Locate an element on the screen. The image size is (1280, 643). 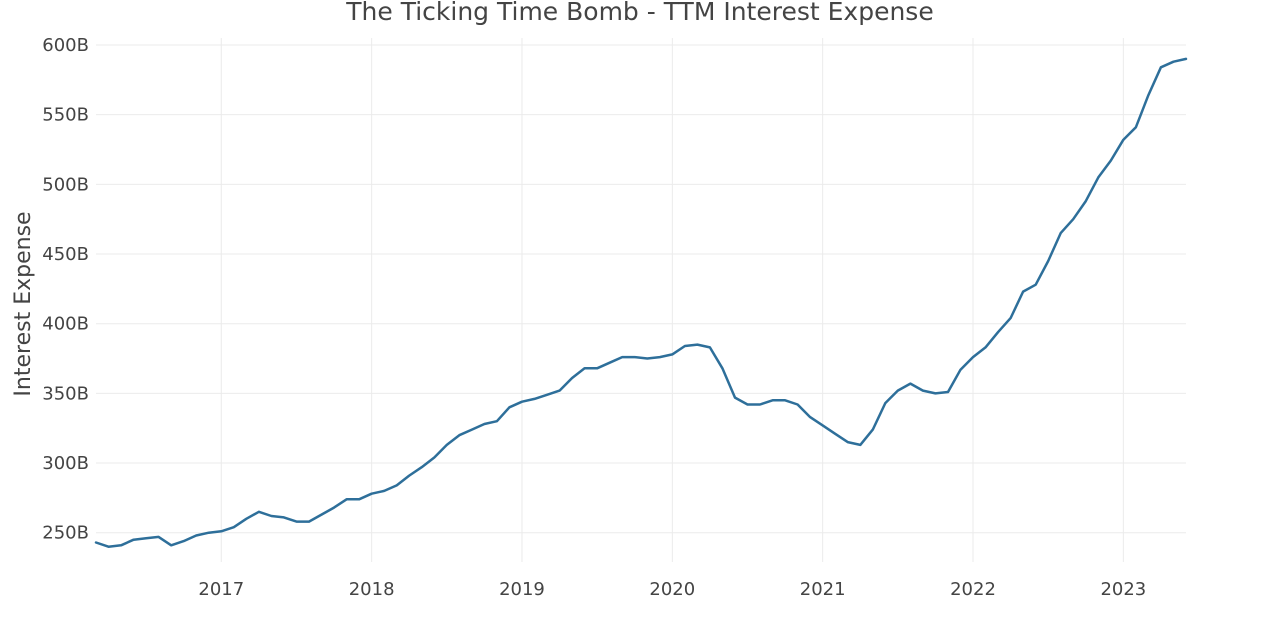
y-tick-label: 600B is located at coordinates (65, 45).